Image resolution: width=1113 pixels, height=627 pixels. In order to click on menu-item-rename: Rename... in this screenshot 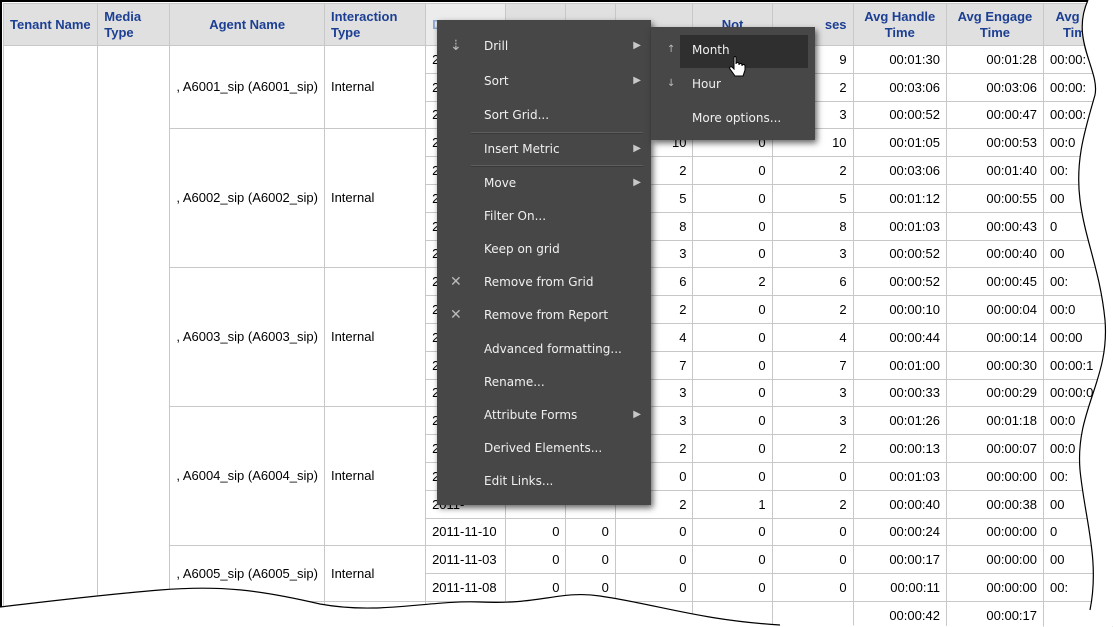, I will do `click(544, 382)`.